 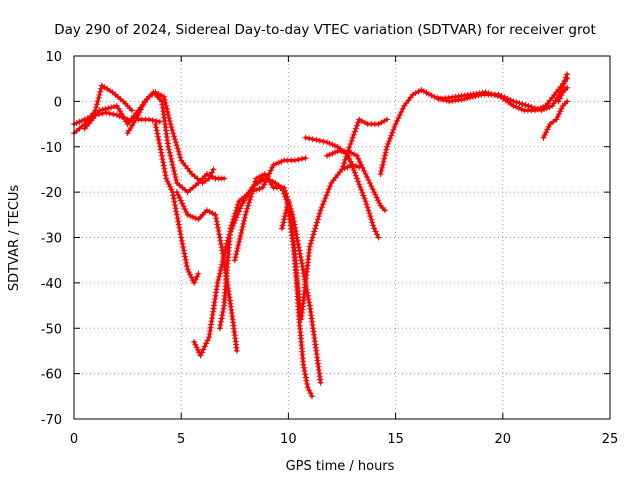 I want to click on y-tick-label: -50, so click(x=51, y=329).